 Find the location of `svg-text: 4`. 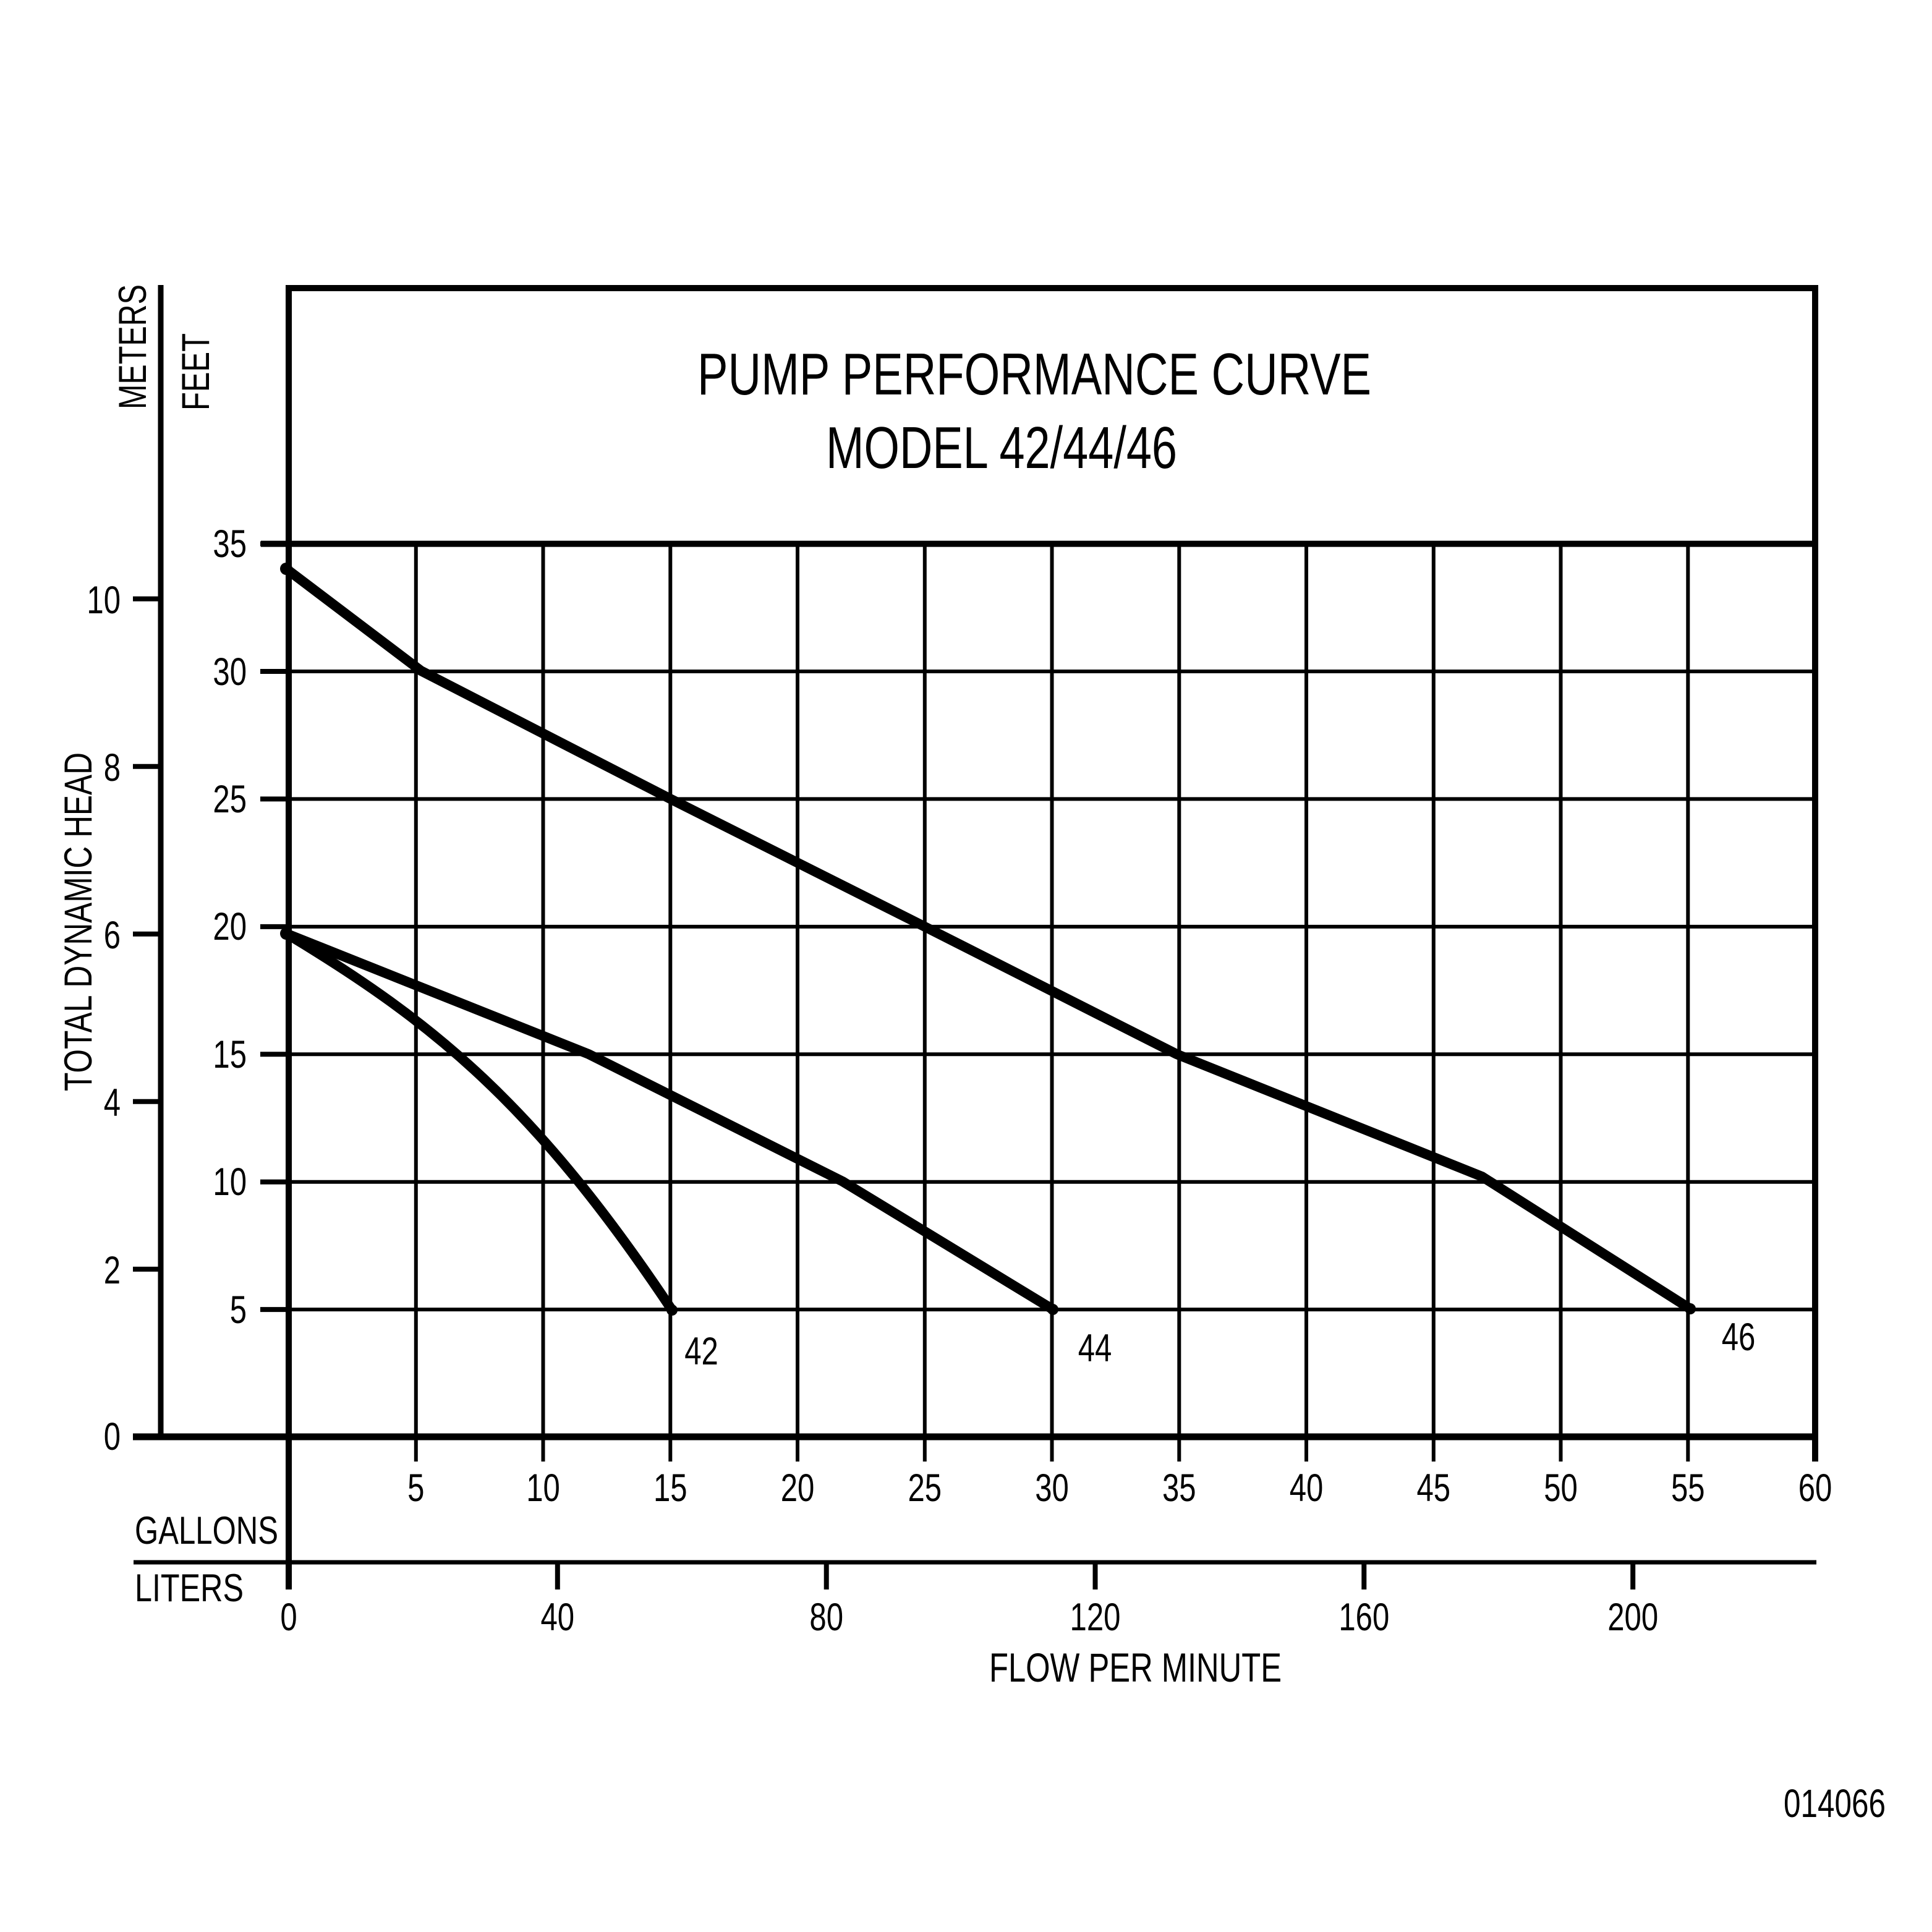

svg-text: 4 is located at coordinates (113, 1103).